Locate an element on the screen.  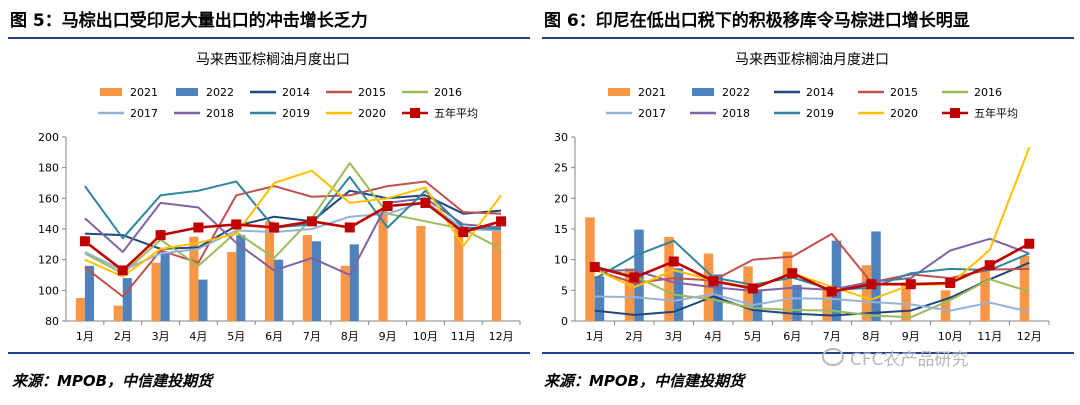
y-tick-label: 120 is located at coordinates (48, 260).